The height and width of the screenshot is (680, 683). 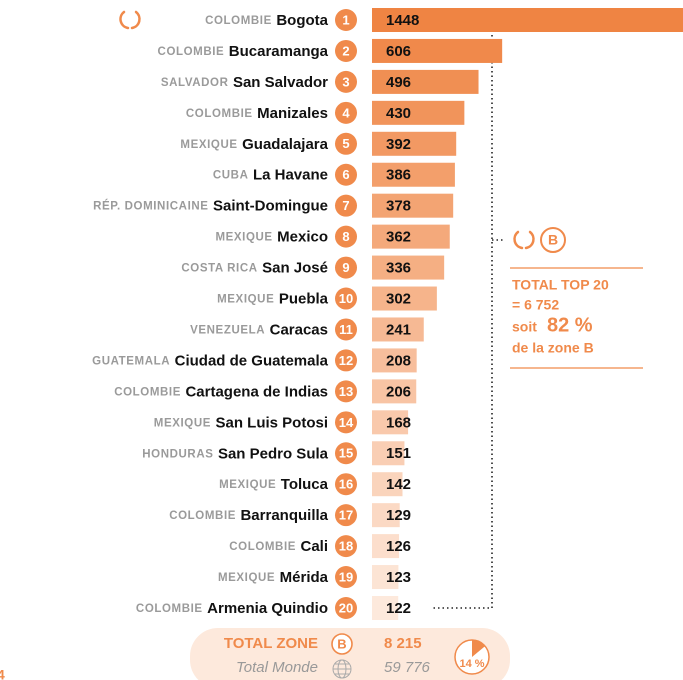 I want to click on value-label: 302, so click(x=398, y=298).